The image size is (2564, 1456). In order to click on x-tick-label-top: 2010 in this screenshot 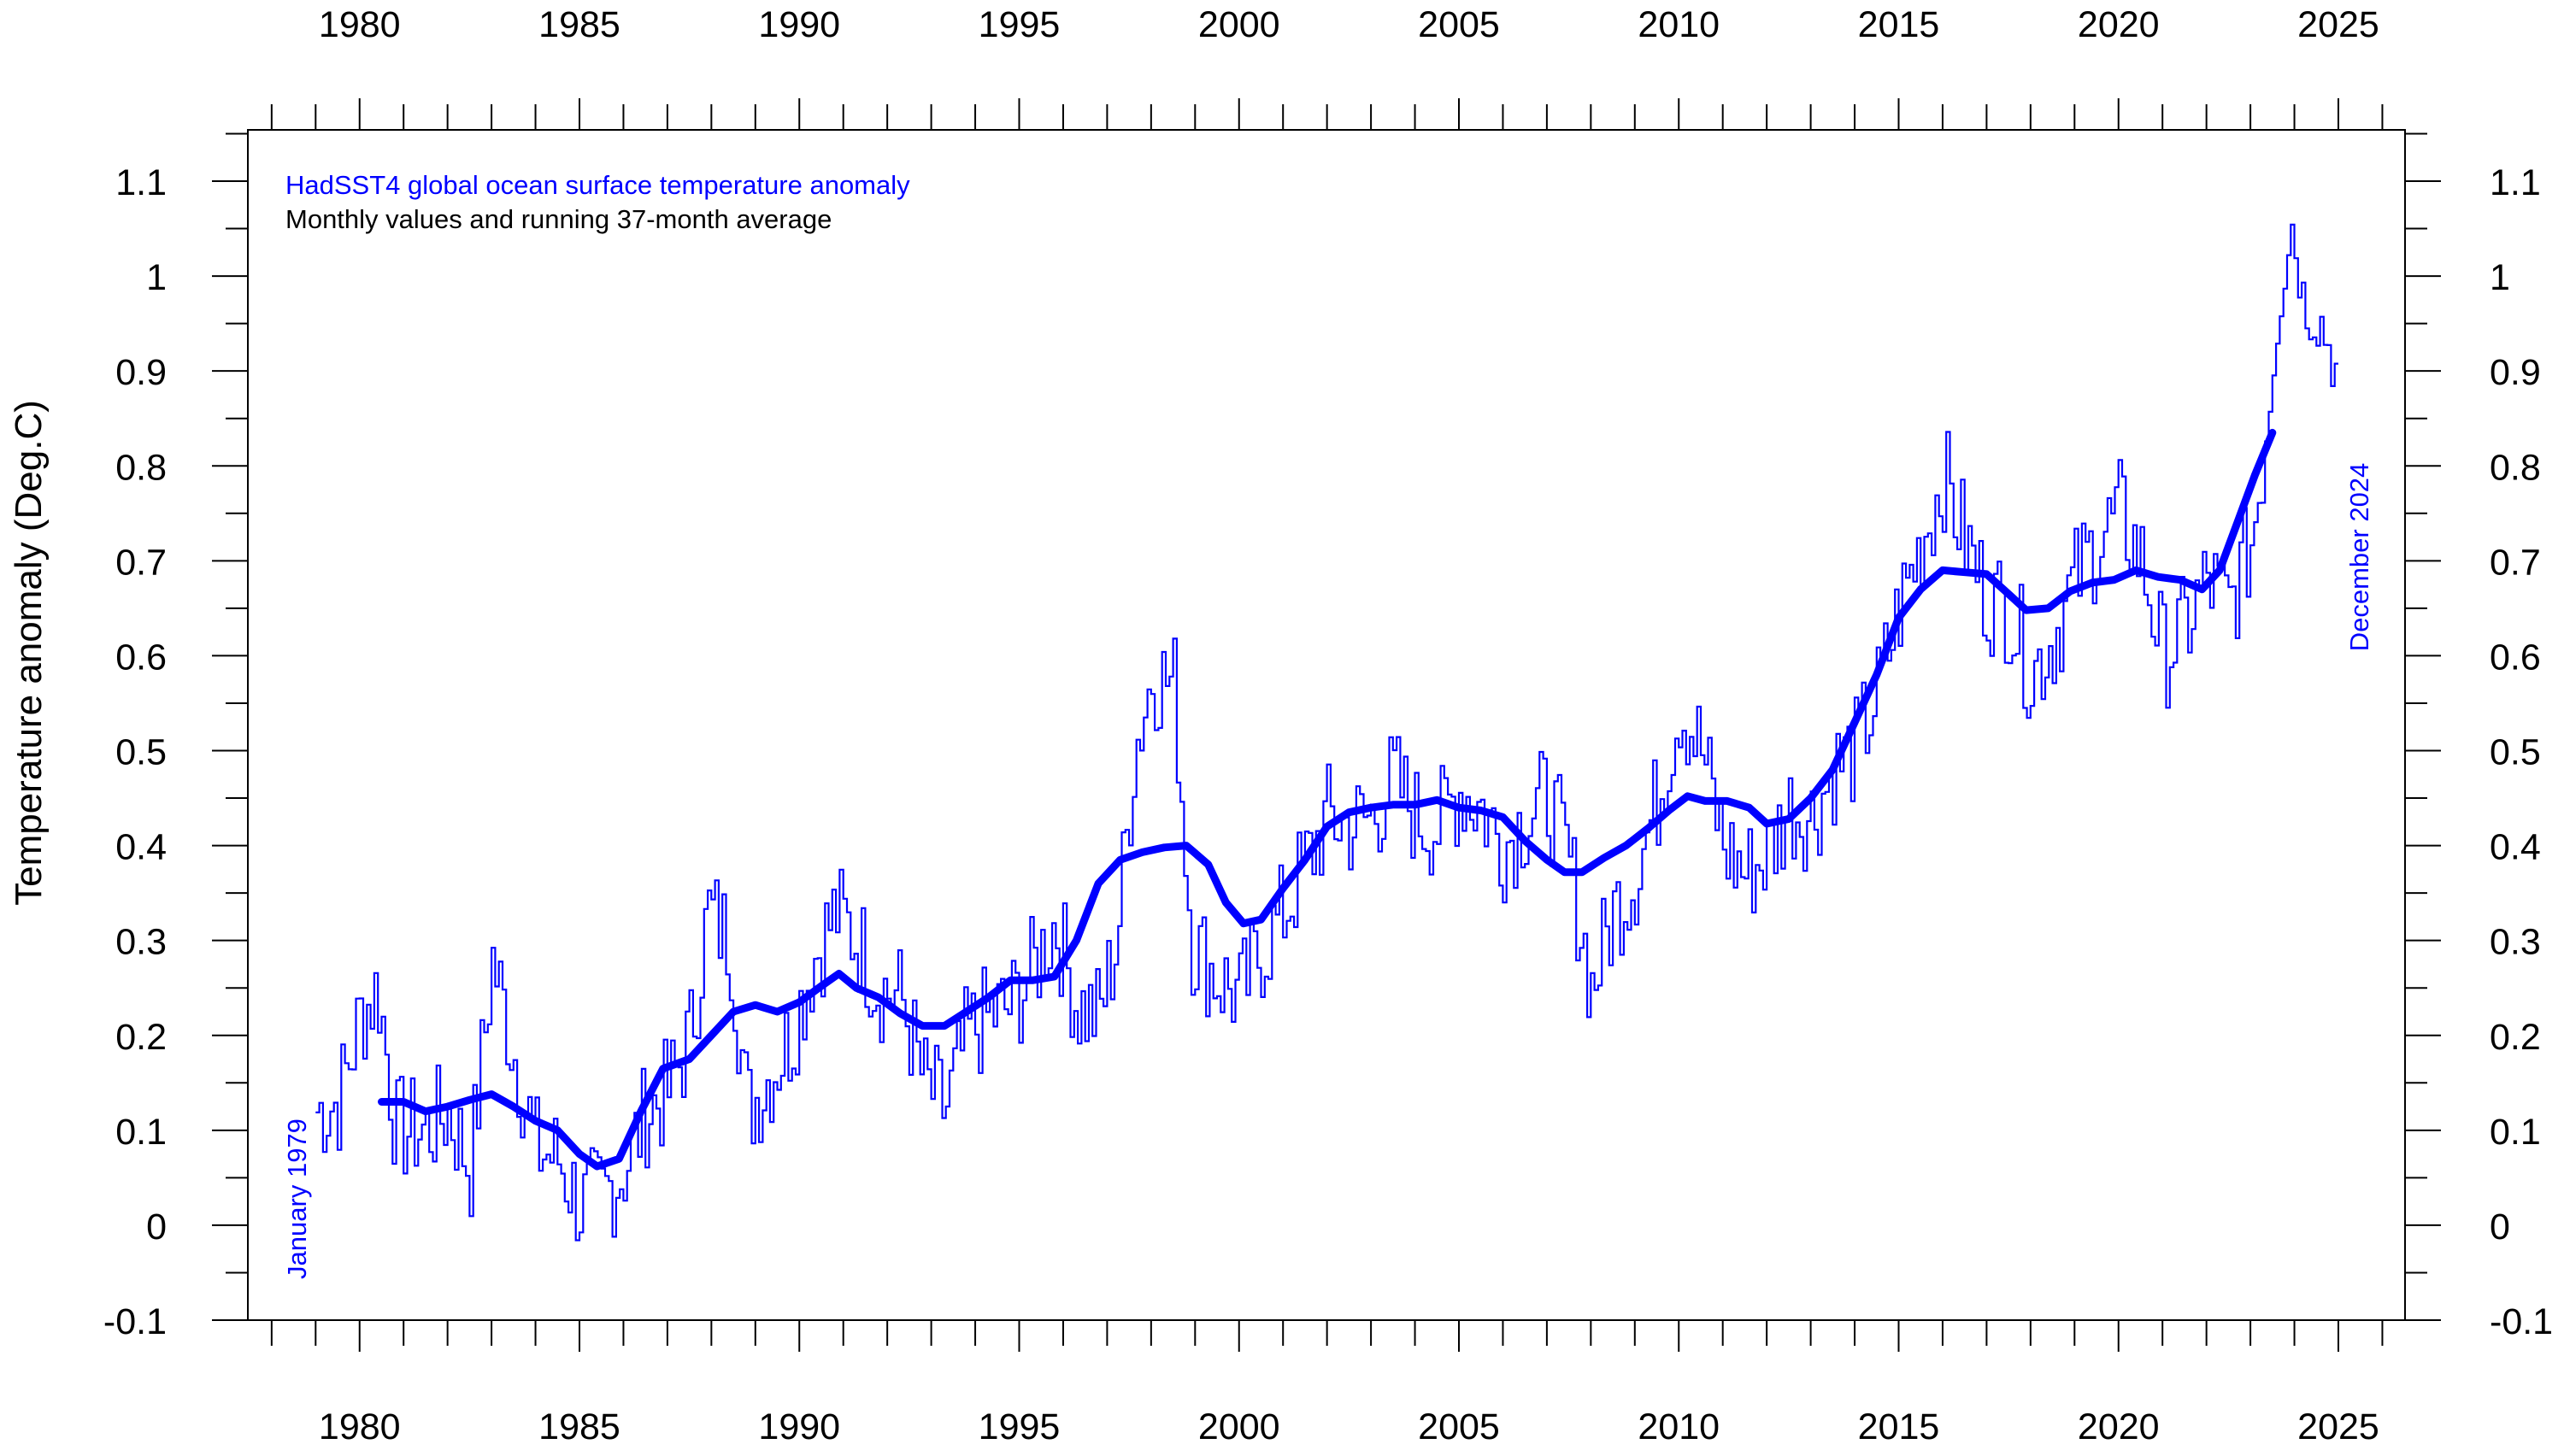, I will do `click(1679, 24)`.